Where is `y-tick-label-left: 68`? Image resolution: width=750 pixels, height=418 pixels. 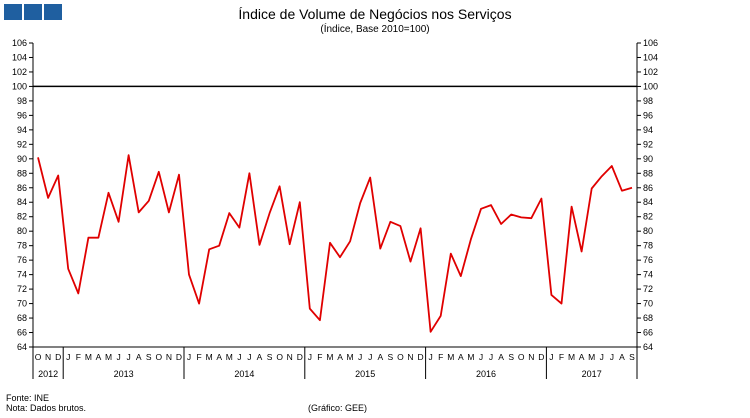
y-tick-label-left: 68 is located at coordinates (22, 318).